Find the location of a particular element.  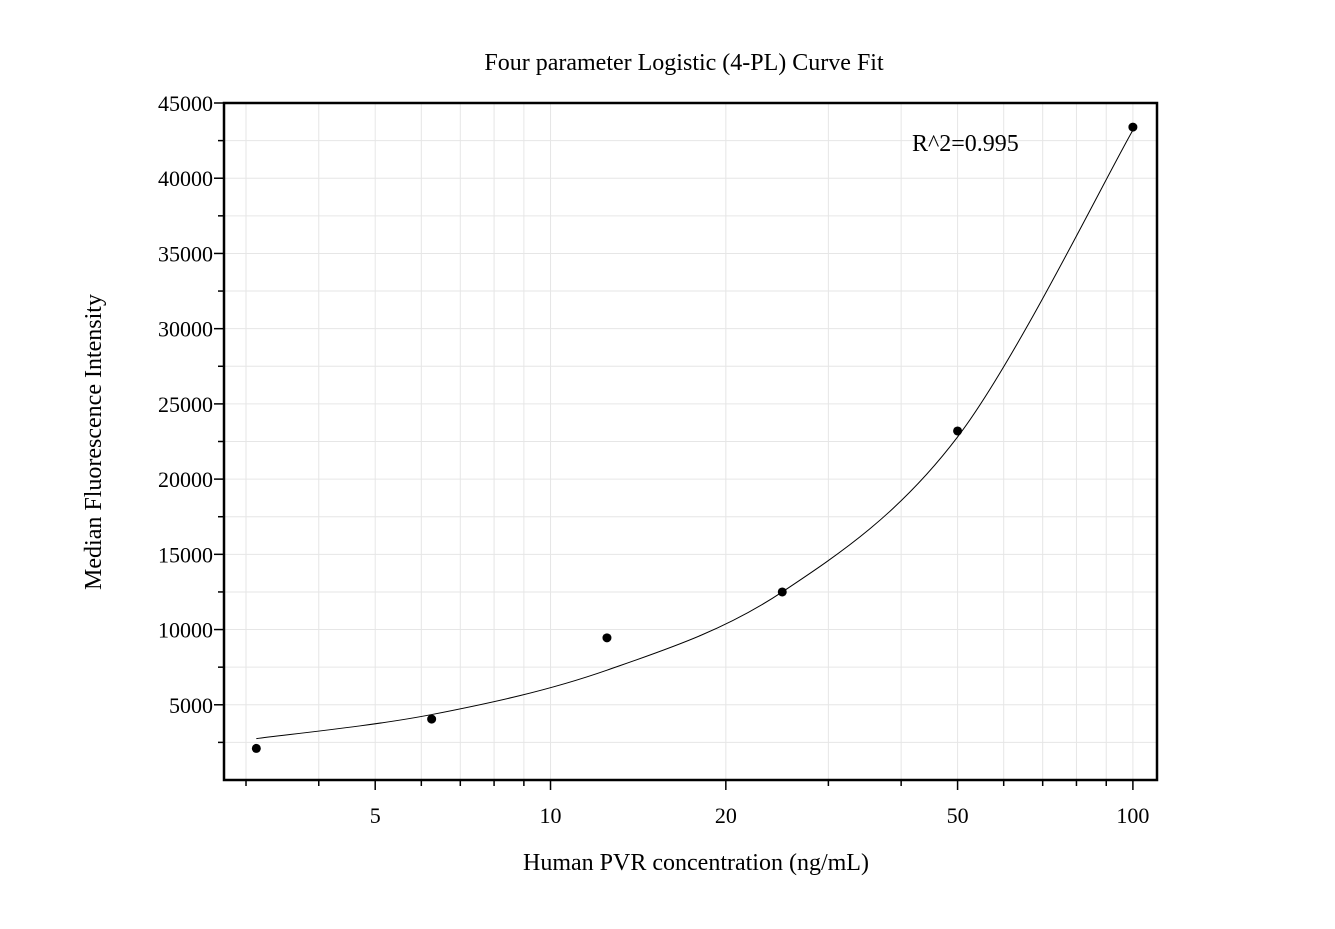

y-tick-label: 5000 is located at coordinates (191, 705).